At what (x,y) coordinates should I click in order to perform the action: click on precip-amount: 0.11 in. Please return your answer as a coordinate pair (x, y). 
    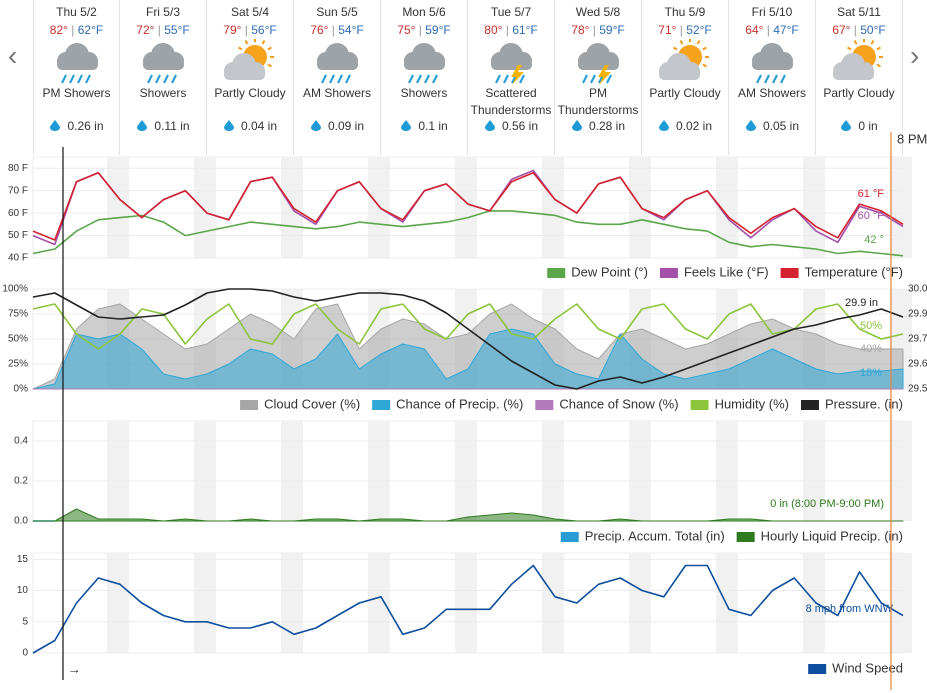
    Looking at the image, I should click on (172, 126).